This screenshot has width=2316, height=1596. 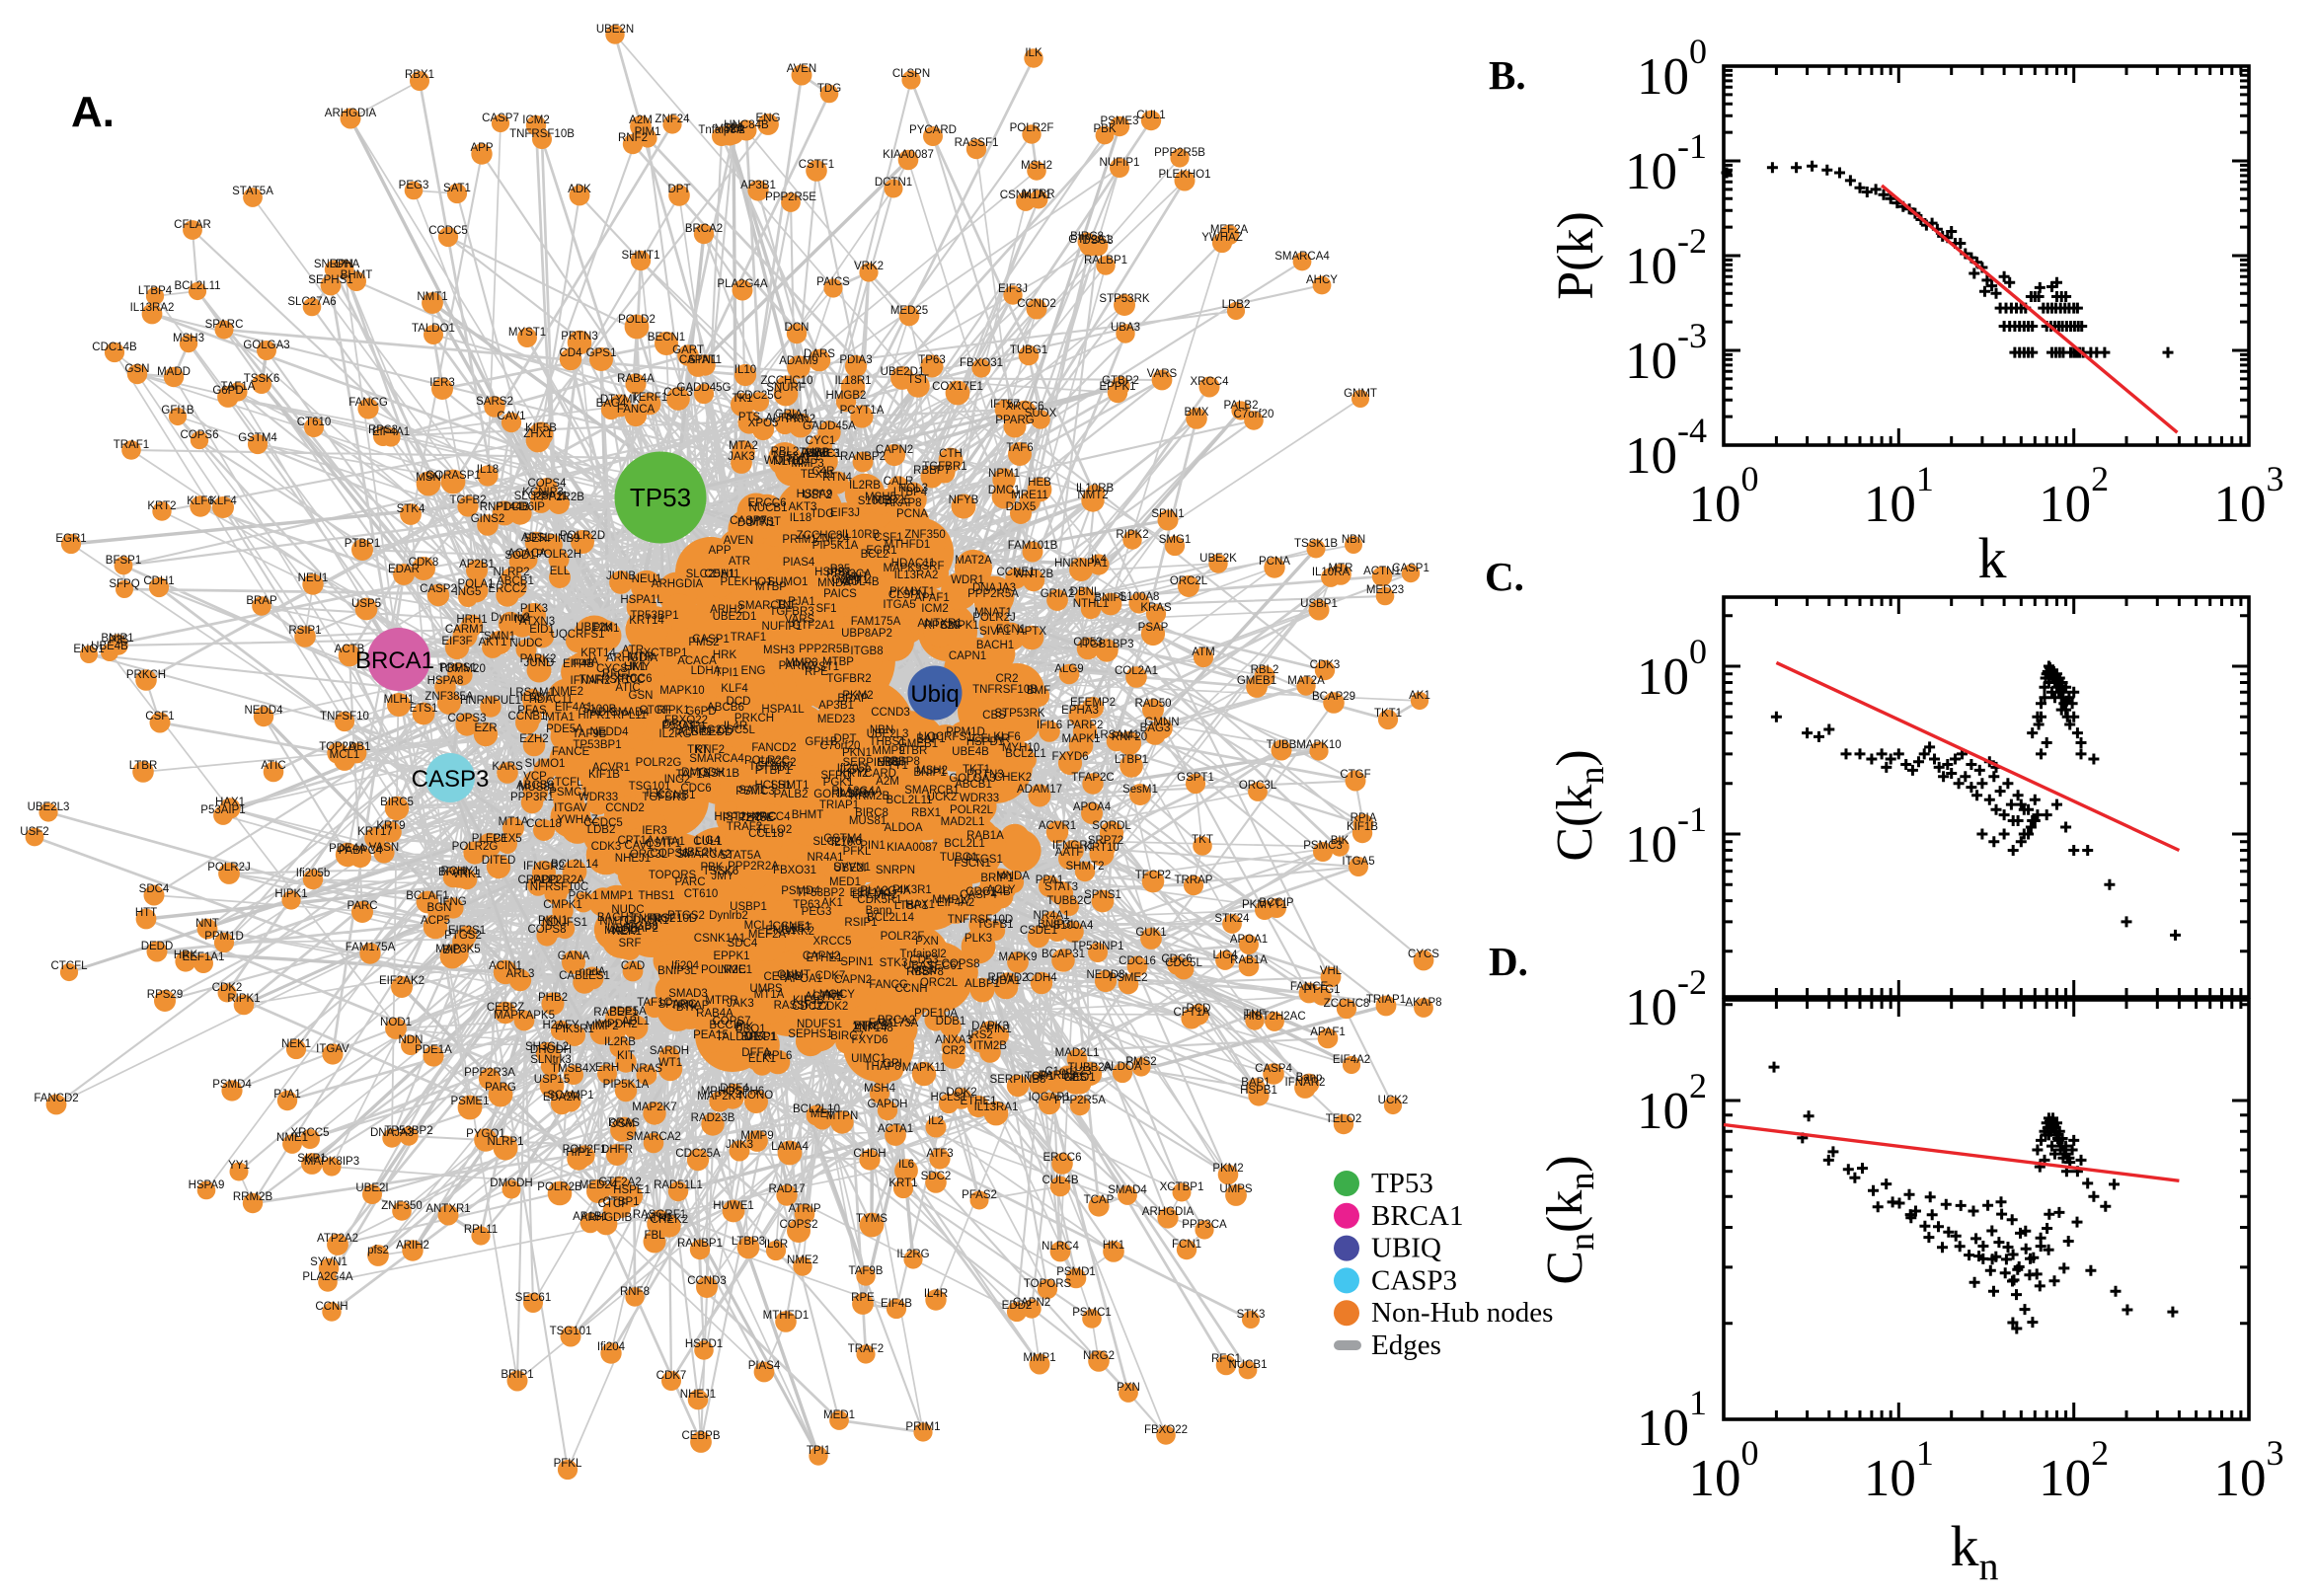 What do you see at coordinates (404, 569) in the screenshot?
I see `svg-text: EDAR` at bounding box center [404, 569].